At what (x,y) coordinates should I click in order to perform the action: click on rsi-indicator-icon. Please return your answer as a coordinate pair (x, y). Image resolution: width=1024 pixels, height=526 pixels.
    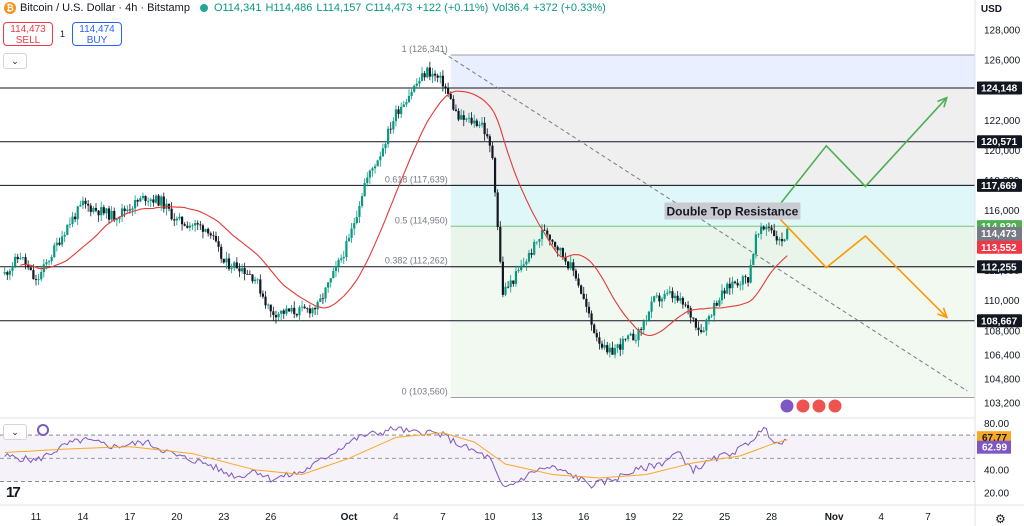
    Looking at the image, I should click on (43, 430).